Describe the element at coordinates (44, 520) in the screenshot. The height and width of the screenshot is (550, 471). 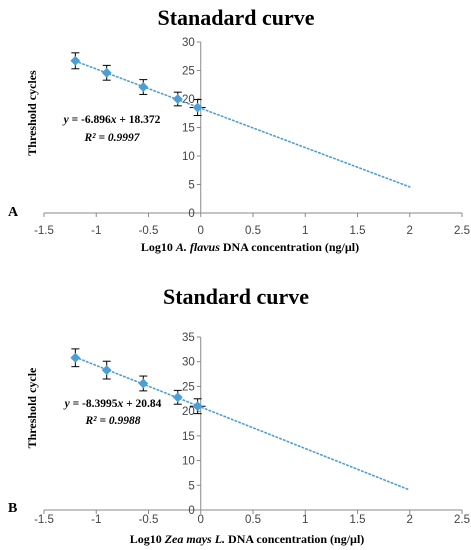
I see `chart-b-x-tick-label: -1.5` at that location.